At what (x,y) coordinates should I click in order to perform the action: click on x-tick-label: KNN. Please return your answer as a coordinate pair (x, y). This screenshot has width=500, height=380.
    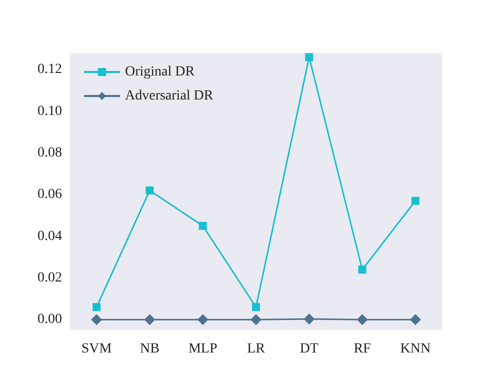
    Looking at the image, I should click on (415, 349).